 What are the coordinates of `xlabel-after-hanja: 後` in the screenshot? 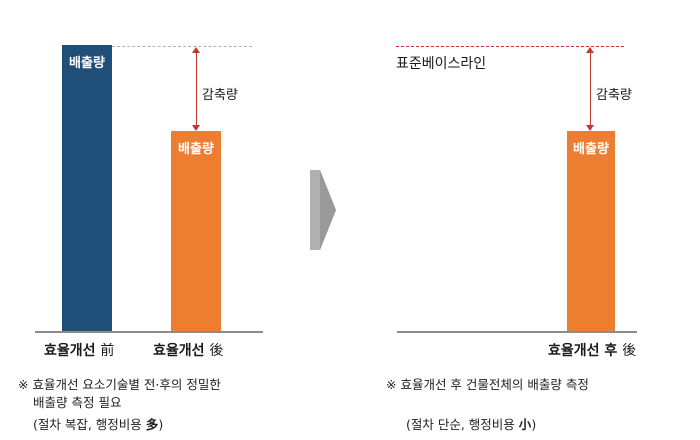 It's located at (216, 351).